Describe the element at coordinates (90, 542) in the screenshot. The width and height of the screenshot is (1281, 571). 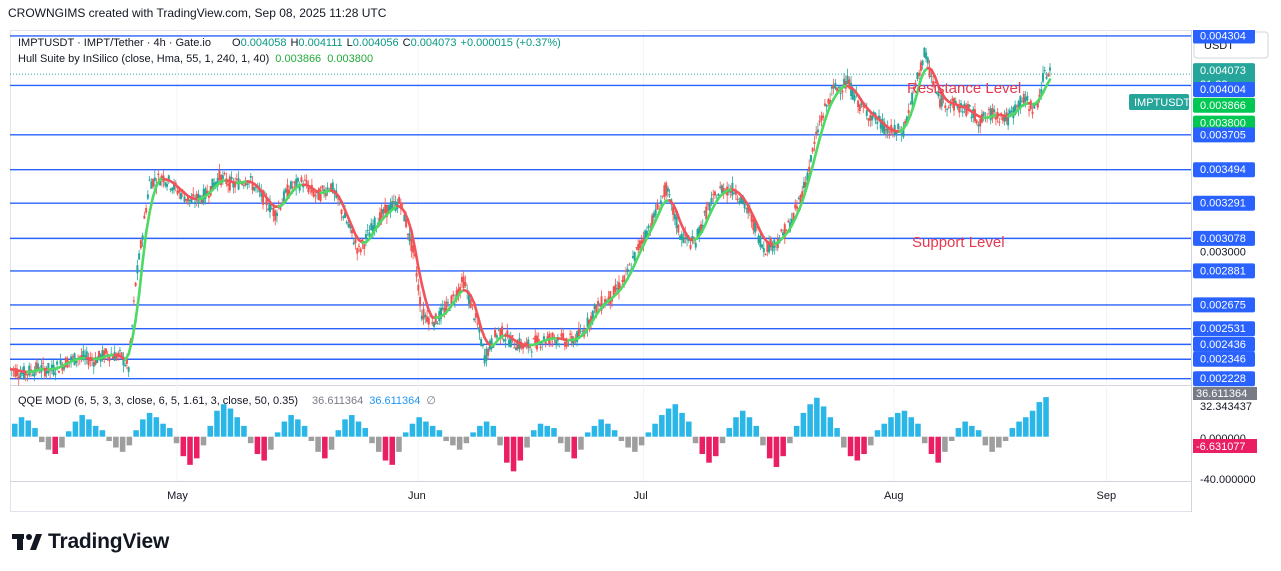
I see `tradingview-logo: TradingView` at that location.